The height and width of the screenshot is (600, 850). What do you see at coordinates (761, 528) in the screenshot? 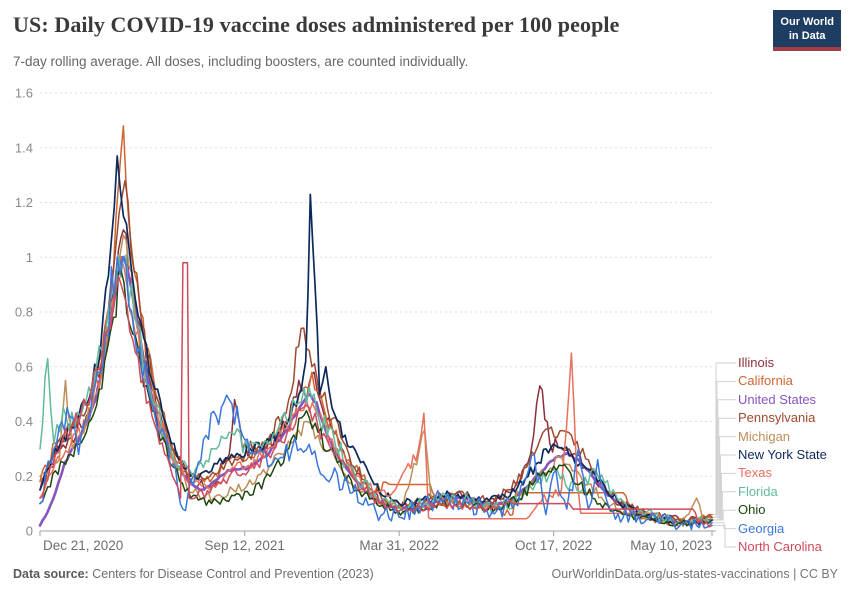
I see `legend-item-georgia: Georgia` at bounding box center [761, 528].